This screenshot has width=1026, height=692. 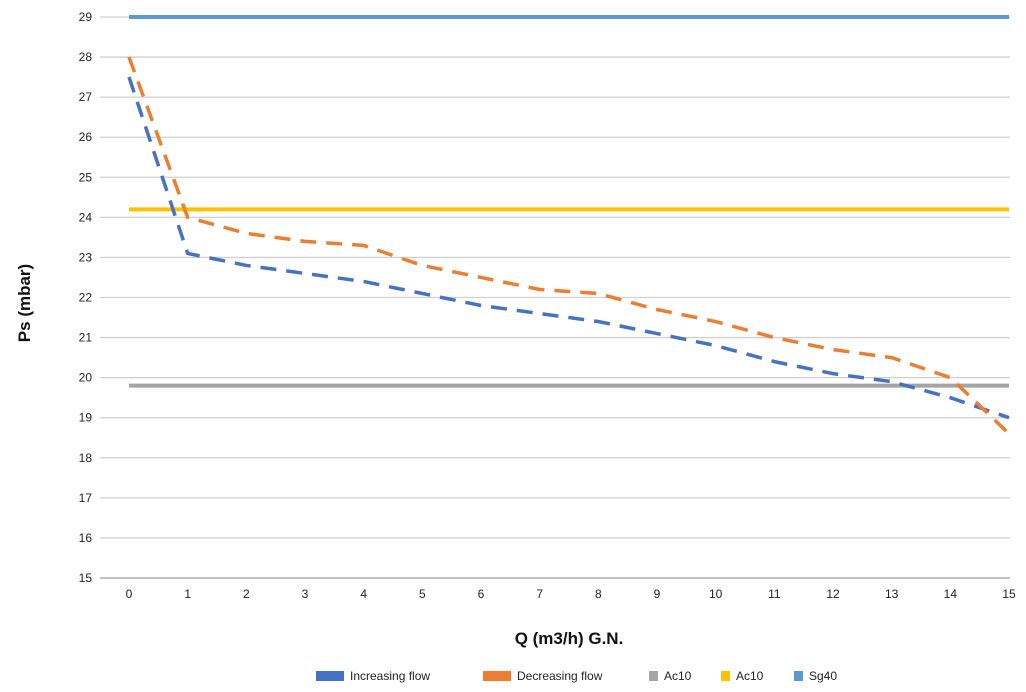 What do you see at coordinates (481, 594) in the screenshot?
I see `x-tick-label: 6` at bounding box center [481, 594].